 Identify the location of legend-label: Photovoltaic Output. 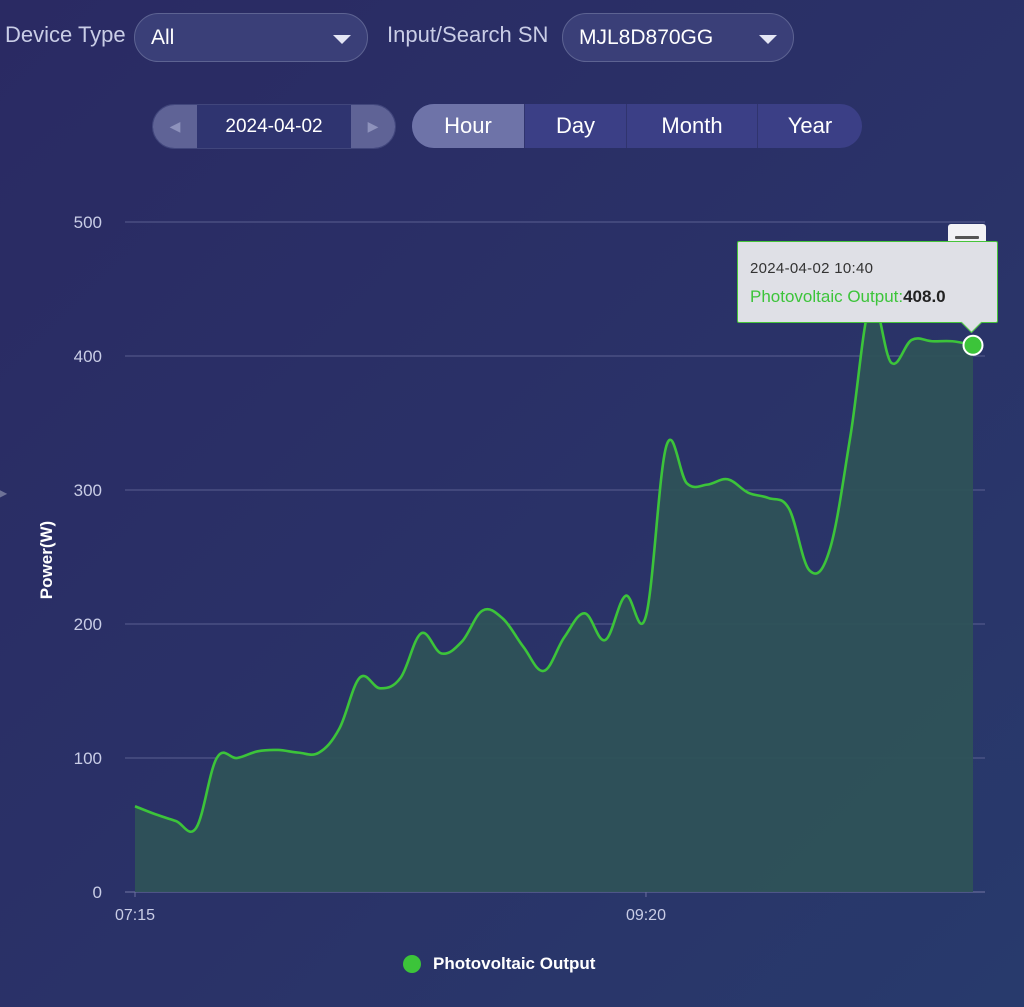
(514, 963).